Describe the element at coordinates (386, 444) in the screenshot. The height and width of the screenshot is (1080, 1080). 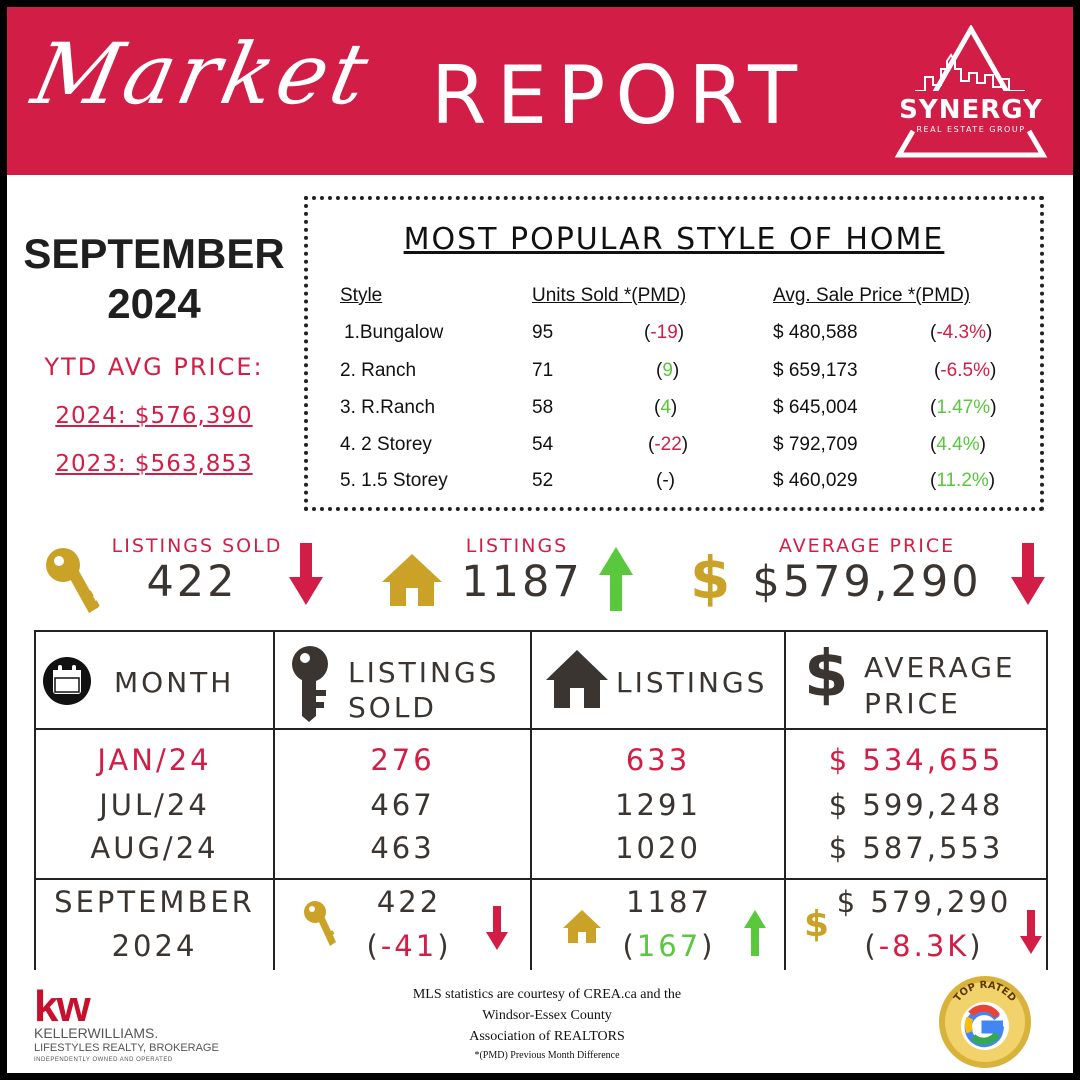
I see `row-style: 4. 2 Storey` at that location.